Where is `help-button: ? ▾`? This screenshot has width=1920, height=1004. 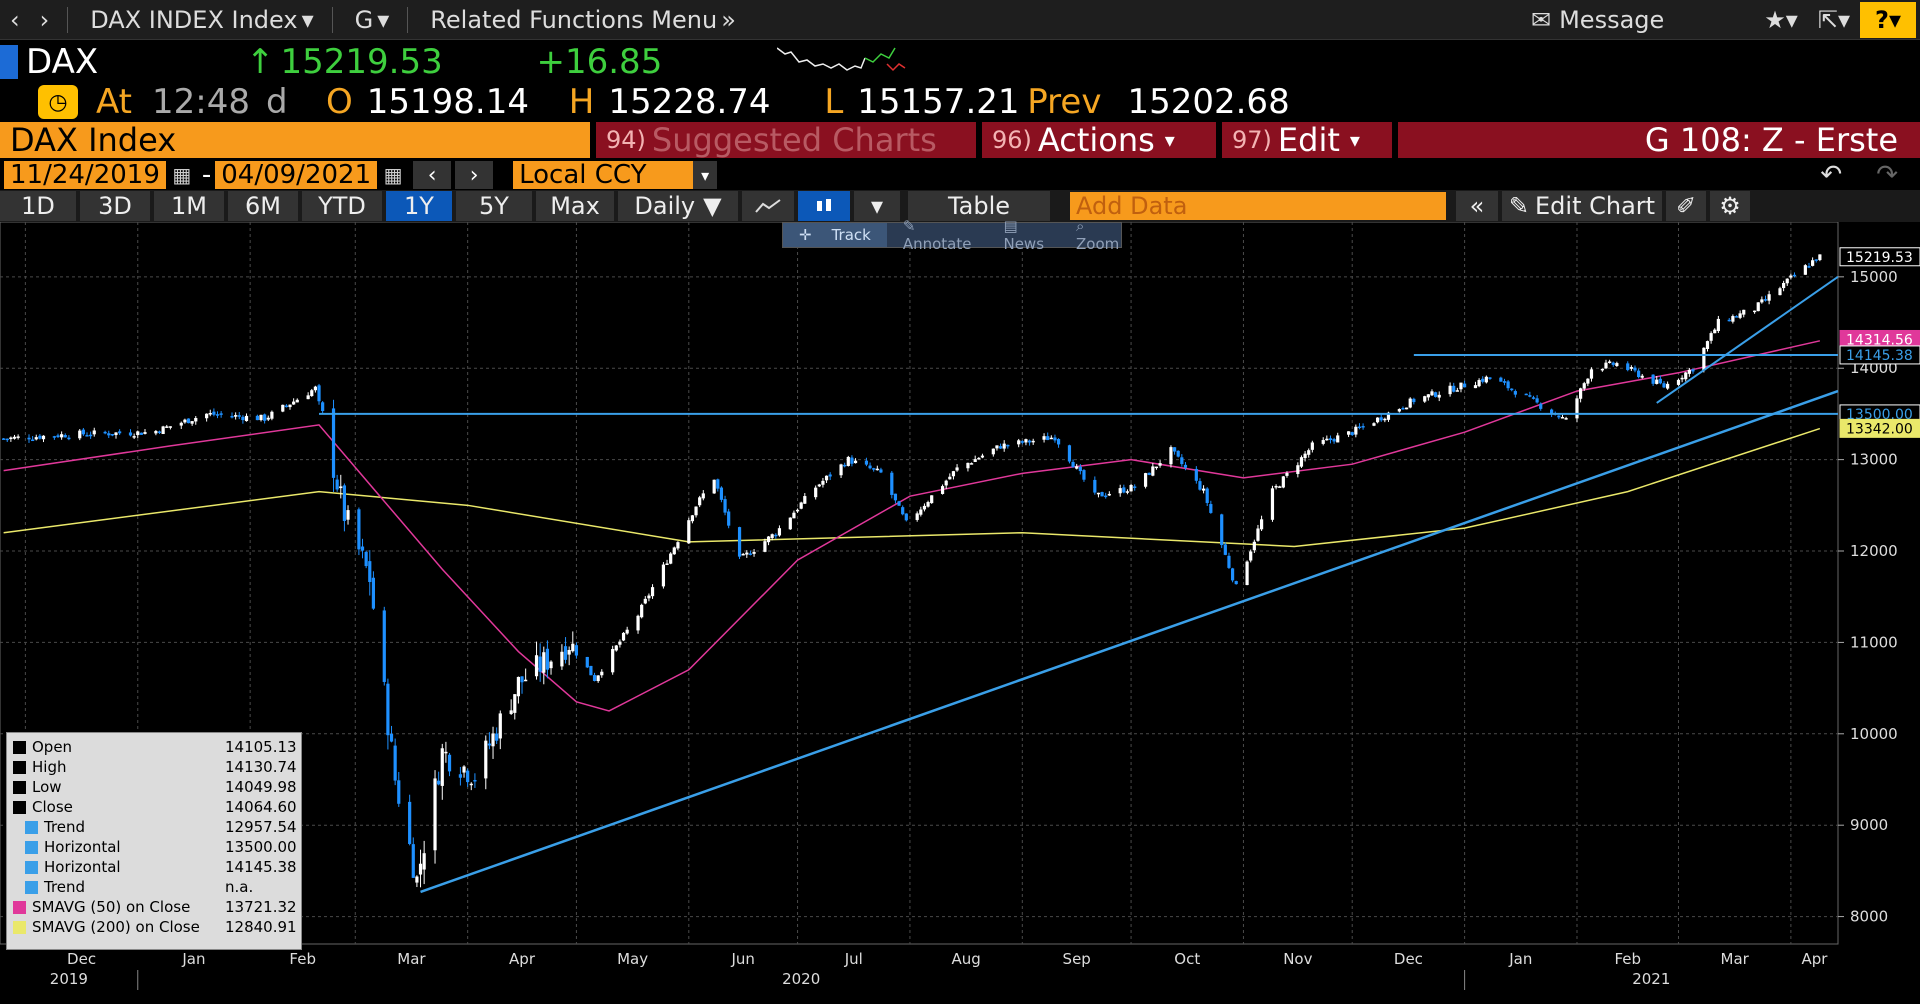
help-button: ? ▾ is located at coordinates (1888, 19).